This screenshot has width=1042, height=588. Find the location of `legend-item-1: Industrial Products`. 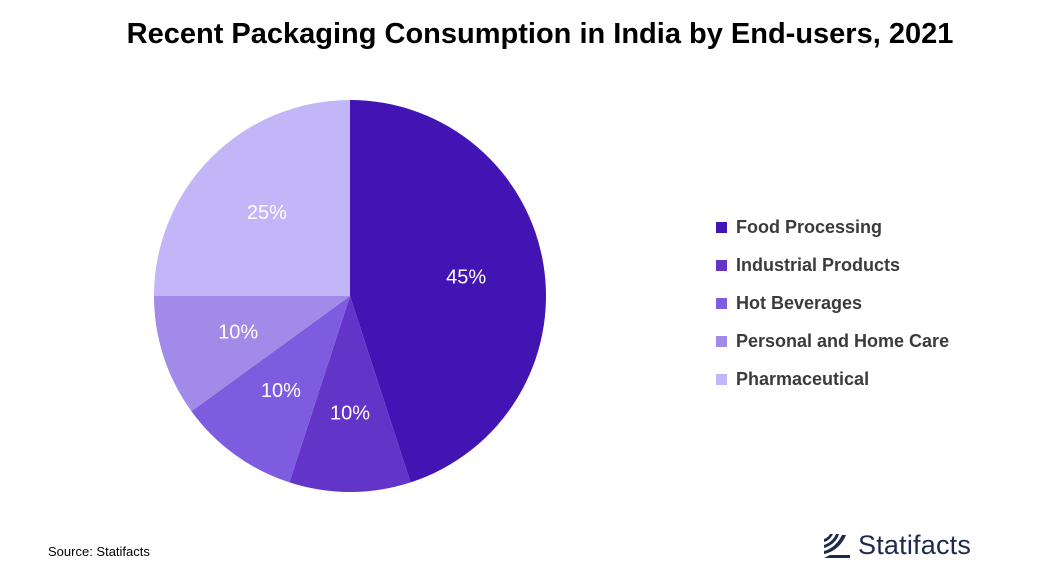

legend-item-1: Industrial Products is located at coordinates (832, 265).